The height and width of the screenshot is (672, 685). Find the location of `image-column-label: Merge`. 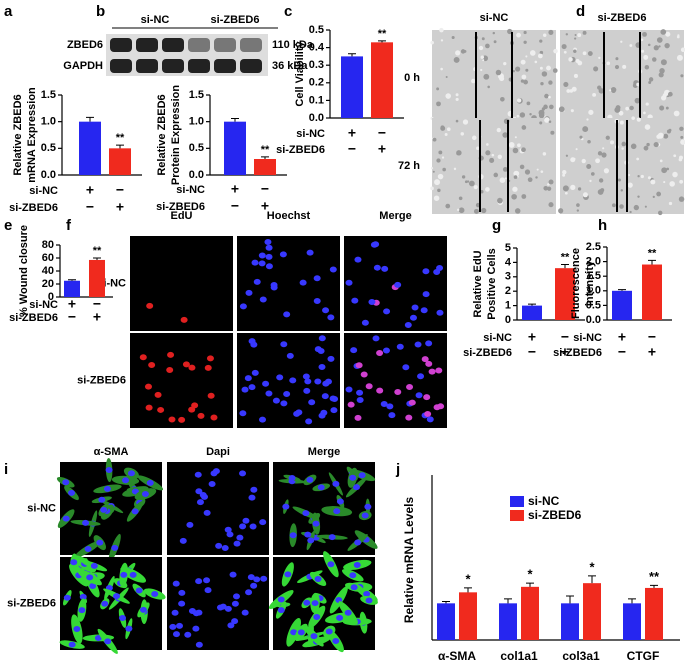

image-column-label: Merge is located at coordinates (395, 216).